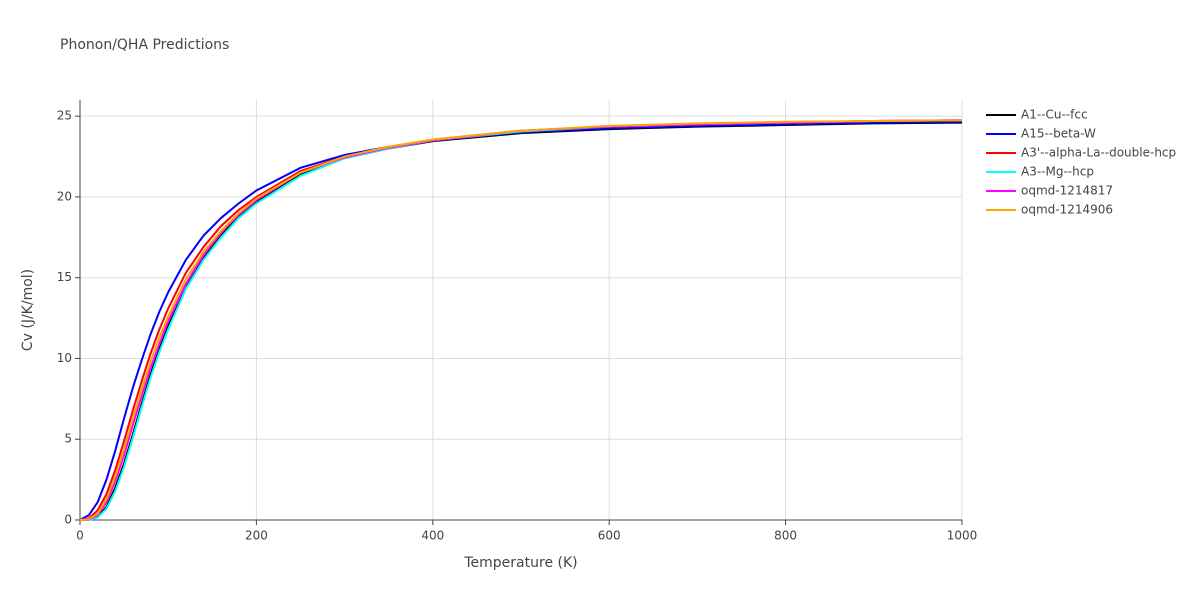  What do you see at coordinates (64, 196) in the screenshot?
I see `y-tick-label: 20` at bounding box center [64, 196].